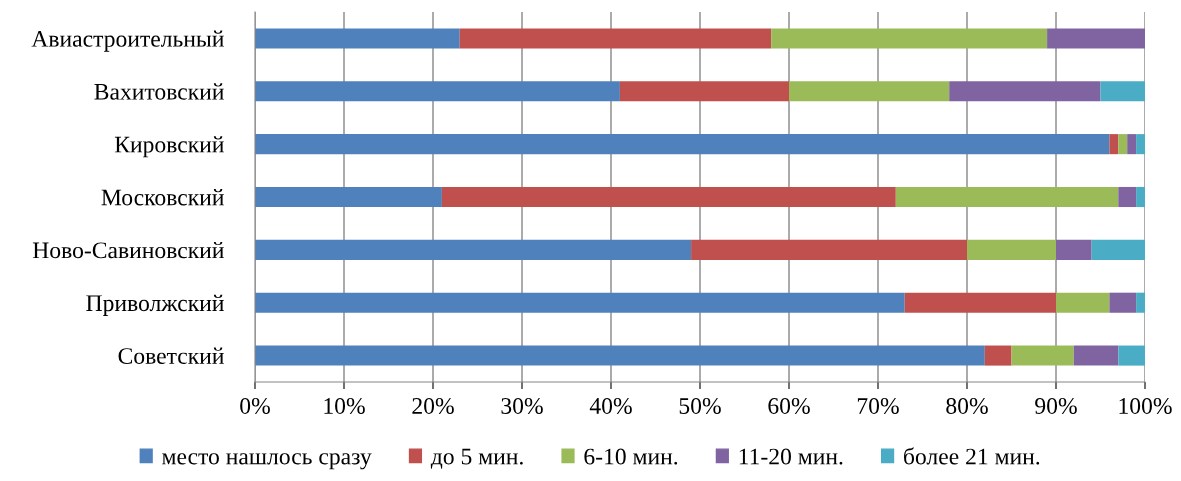 This screenshot has width=1181, height=481. What do you see at coordinates (127, 41) in the screenshot?
I see `y-tick-label: Авиастроительный` at bounding box center [127, 41].